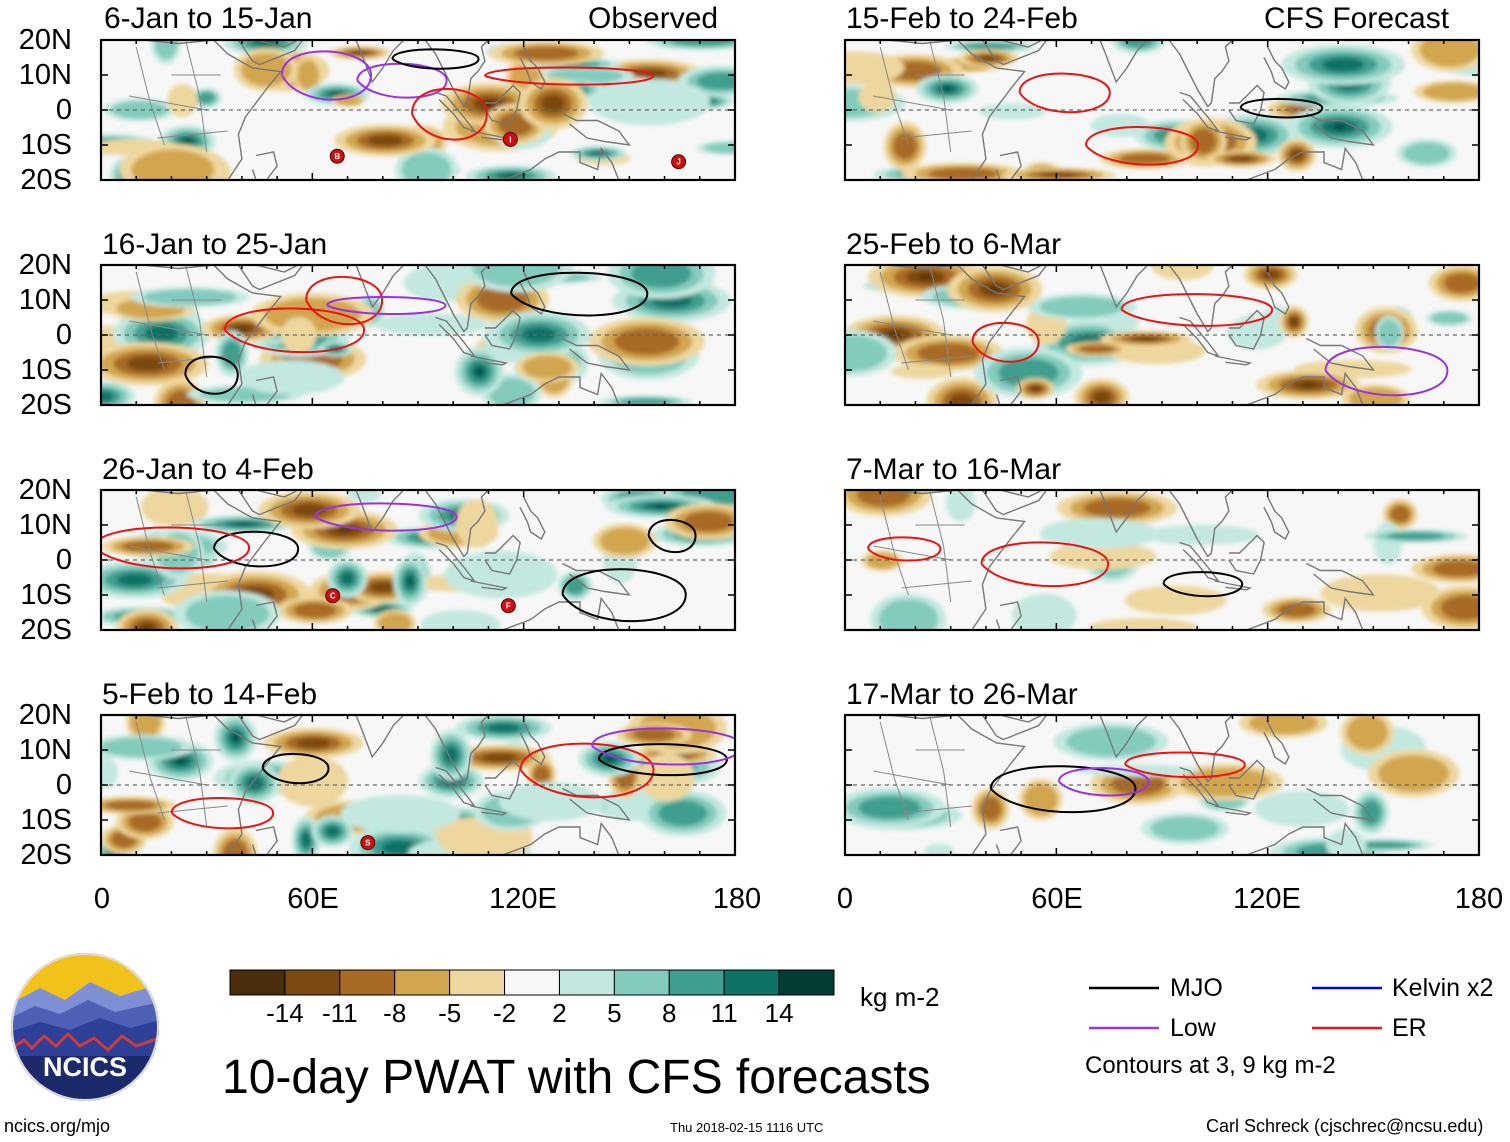 This screenshot has width=1510, height=1142. I want to click on lon-label-right-180: 180, so click(1479, 899).